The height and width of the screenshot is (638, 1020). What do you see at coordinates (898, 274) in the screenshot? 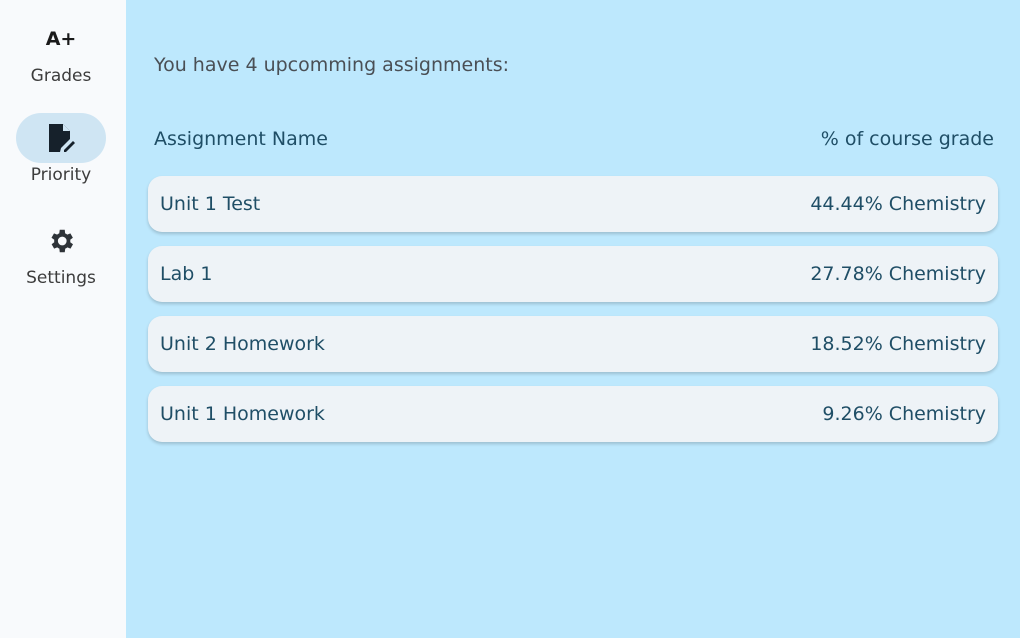
I see `assignment-percent: 27.78% Chemistry` at bounding box center [898, 274].